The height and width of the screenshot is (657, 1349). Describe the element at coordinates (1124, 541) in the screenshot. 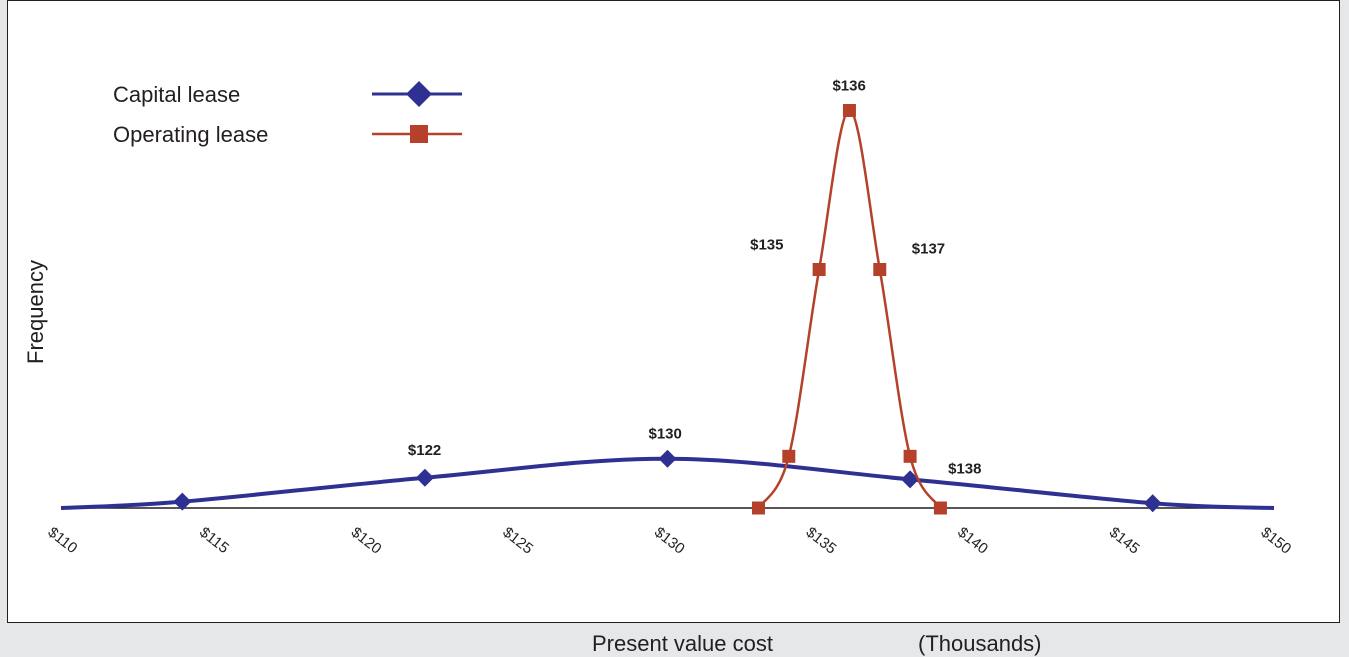

I see `x-tick-label: $145` at that location.